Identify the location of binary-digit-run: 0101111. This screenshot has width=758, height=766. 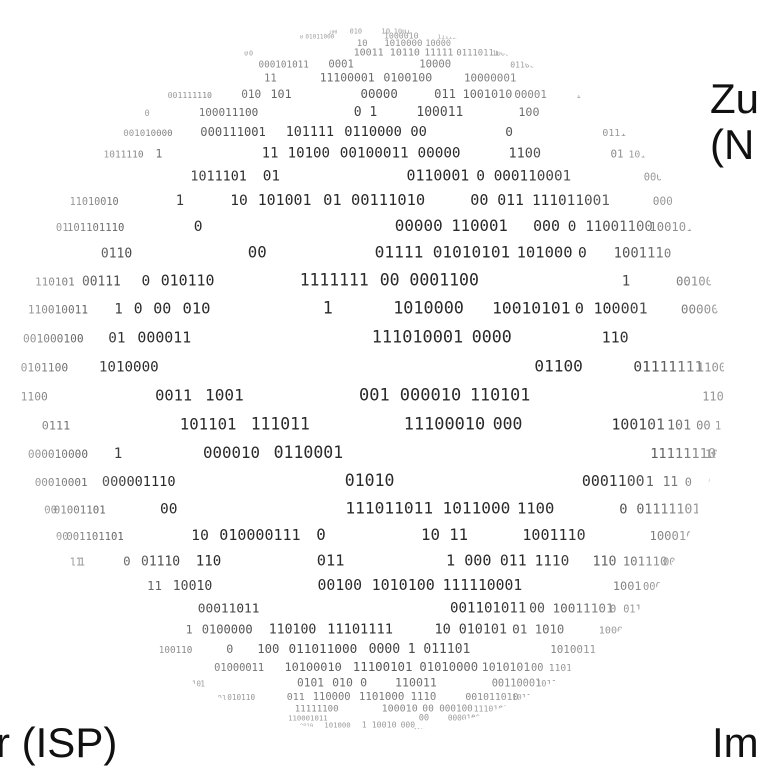
(731, 482).